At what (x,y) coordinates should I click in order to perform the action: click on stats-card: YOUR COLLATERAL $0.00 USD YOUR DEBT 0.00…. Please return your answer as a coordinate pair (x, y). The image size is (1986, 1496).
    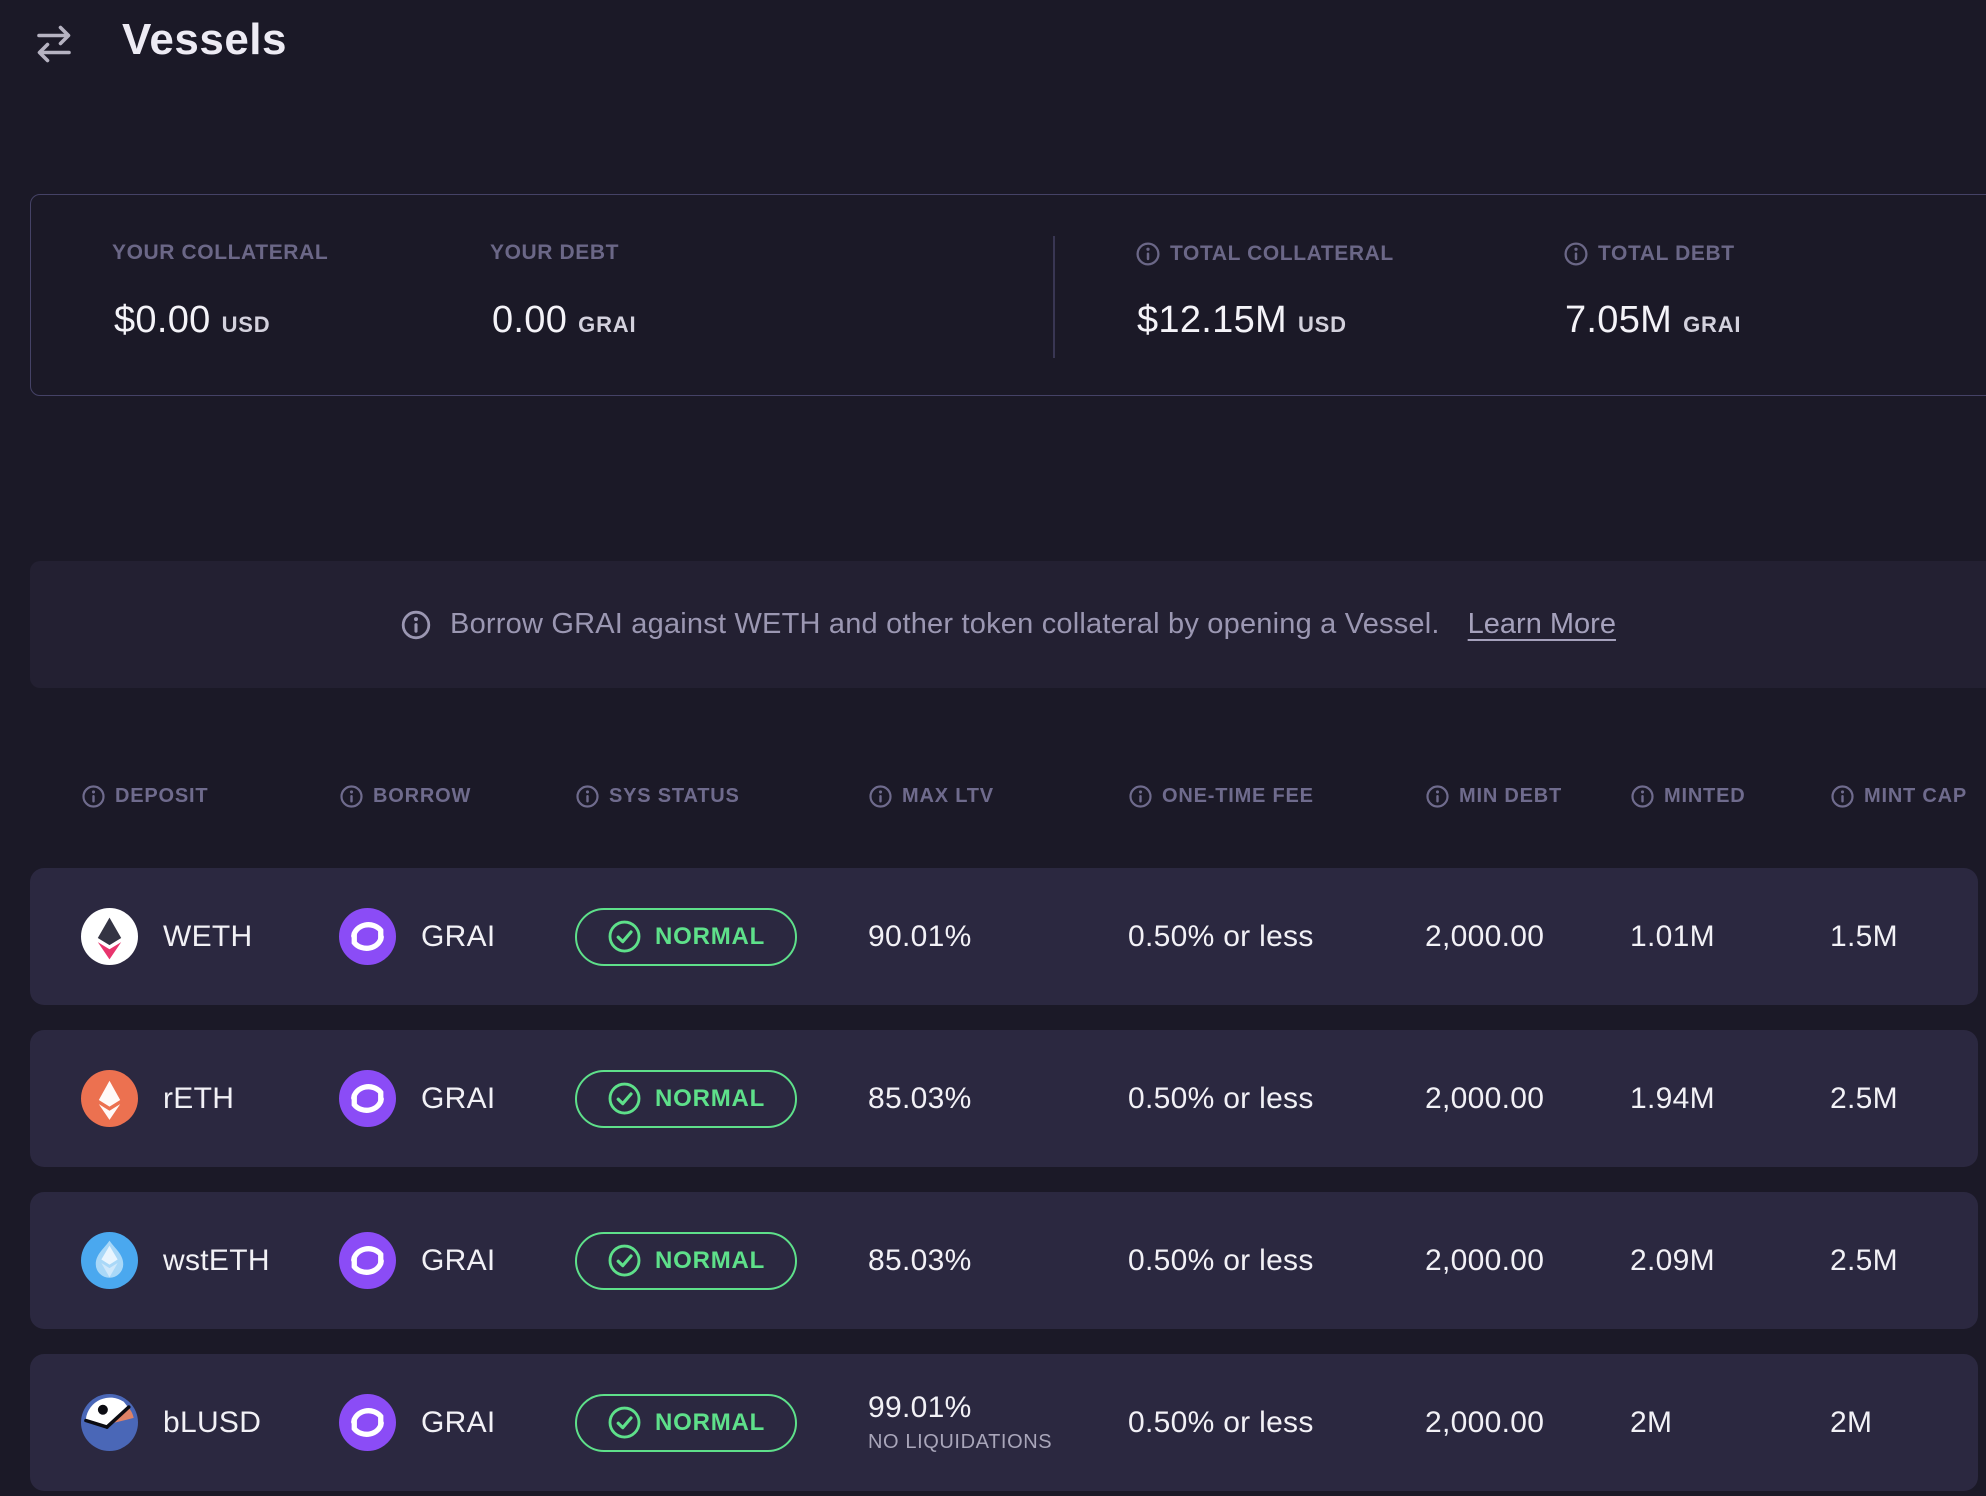
    Looking at the image, I should click on (1008, 295).